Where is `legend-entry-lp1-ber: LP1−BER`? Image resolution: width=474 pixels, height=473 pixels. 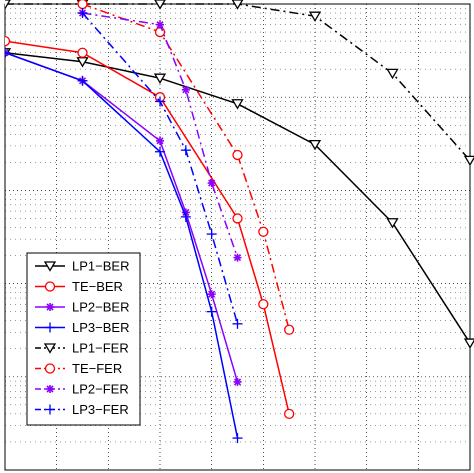 legend-entry-lp1-ber: LP1−BER is located at coordinates (82, 266).